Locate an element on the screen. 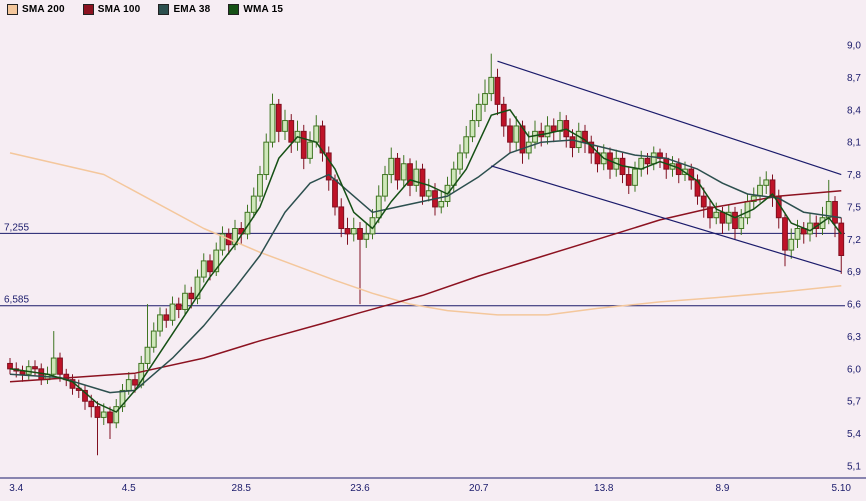 The image size is (866, 501). x-axis-label: 5.10 is located at coordinates (842, 488).